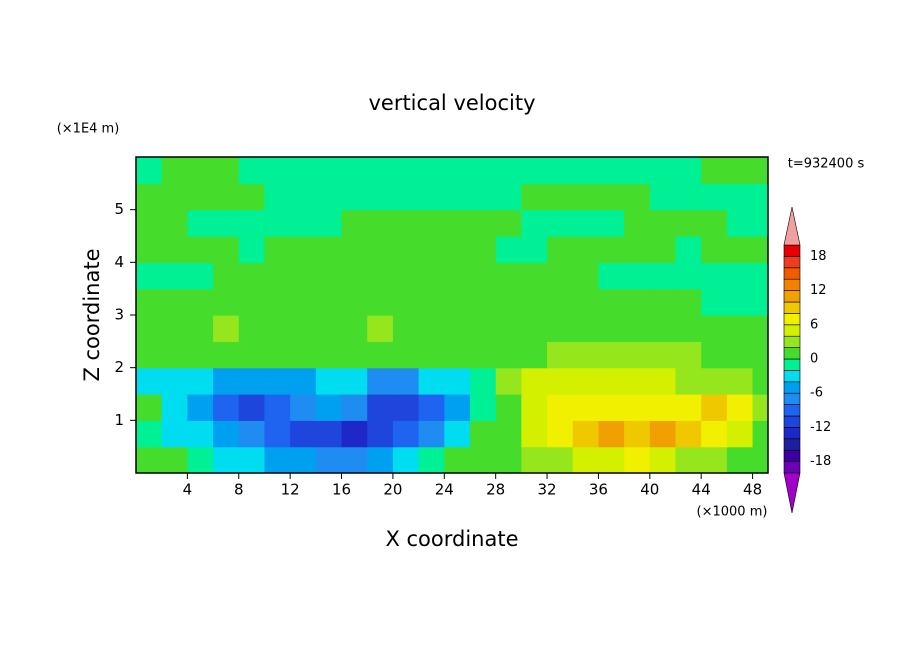  What do you see at coordinates (814, 359) in the screenshot?
I see `colorbar-label: 0` at bounding box center [814, 359].